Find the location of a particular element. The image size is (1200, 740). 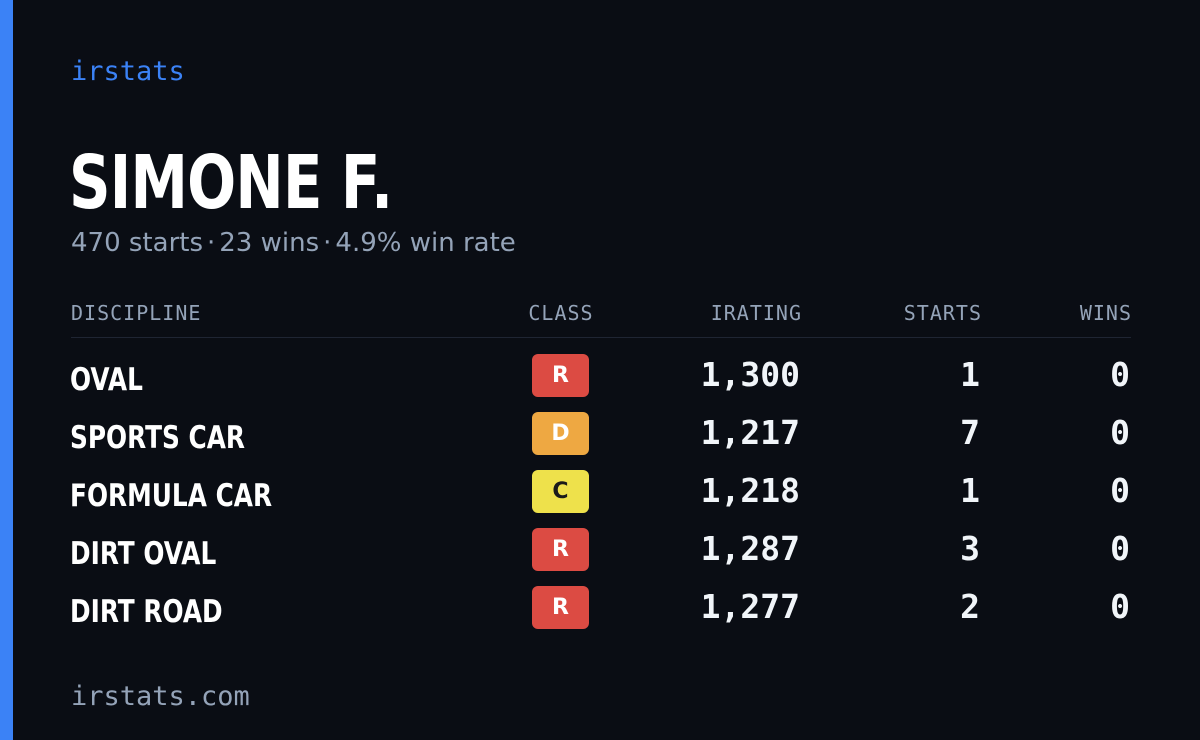

irating-value: 1,218 is located at coordinates (750, 490).